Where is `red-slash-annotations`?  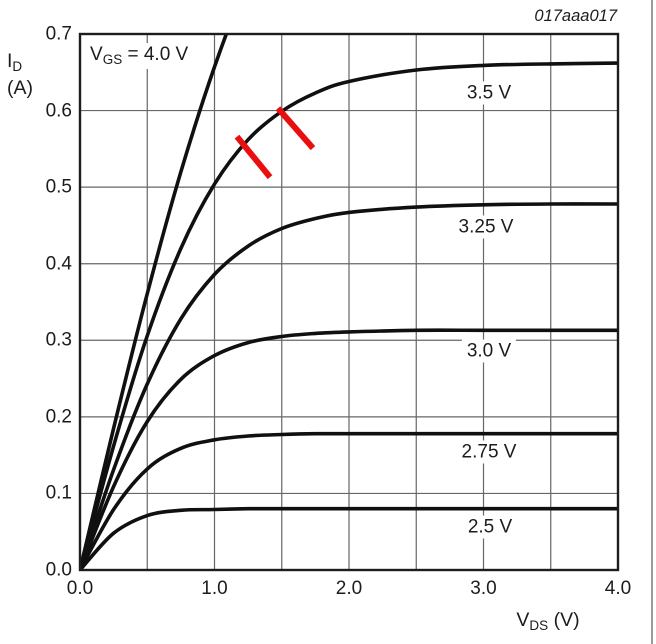 red-slash-annotations is located at coordinates (275, 143).